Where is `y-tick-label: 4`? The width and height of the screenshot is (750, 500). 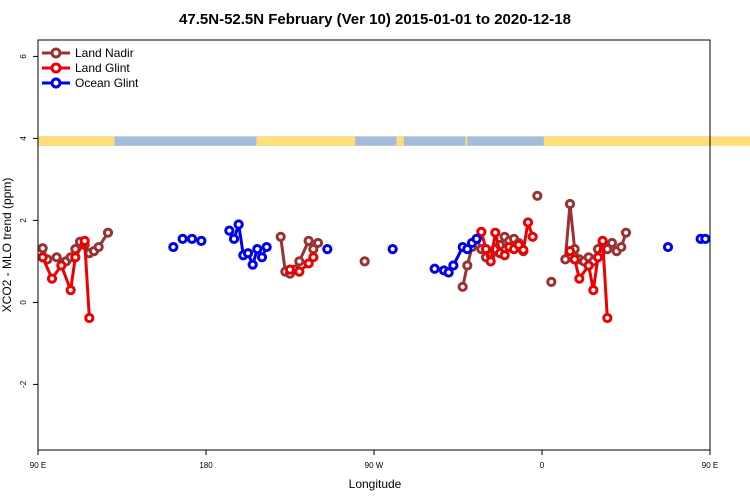
y-tick-label: 4 is located at coordinates (23, 138).